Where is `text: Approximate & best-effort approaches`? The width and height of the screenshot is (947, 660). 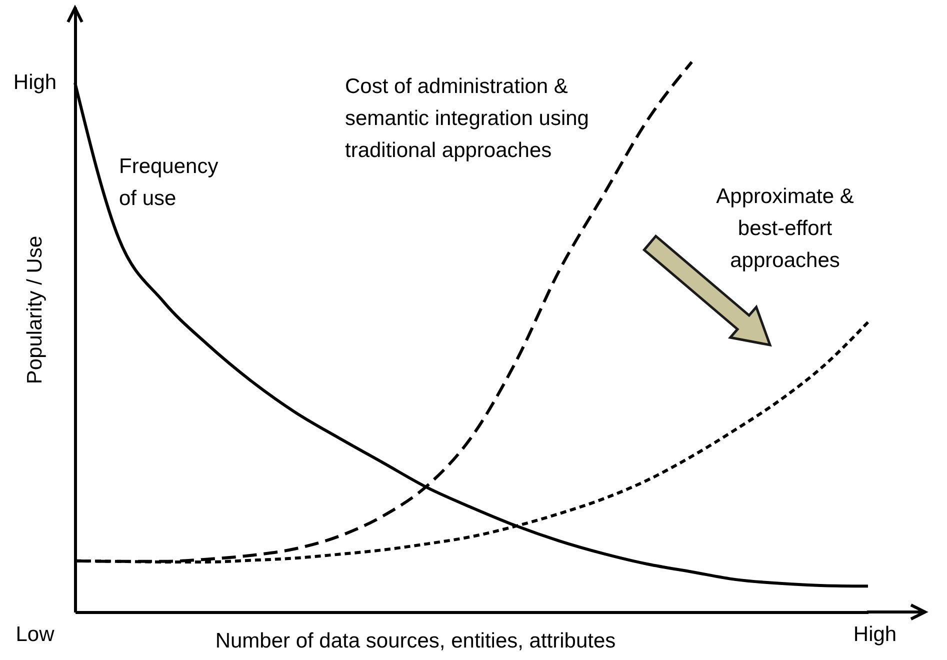 text: Approximate & best-effort approaches is located at coordinates (785, 228).